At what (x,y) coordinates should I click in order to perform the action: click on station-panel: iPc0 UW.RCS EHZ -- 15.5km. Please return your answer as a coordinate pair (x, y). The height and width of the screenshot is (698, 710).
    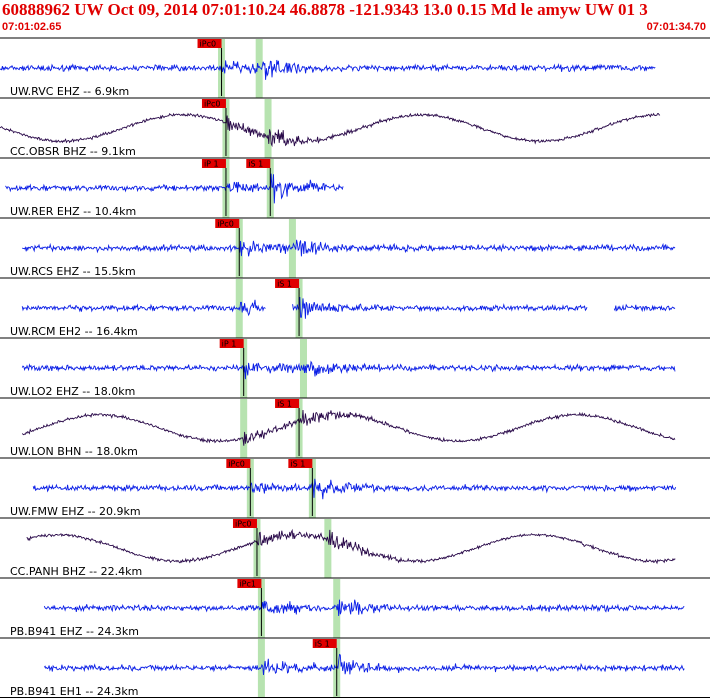
    Looking at the image, I should click on (355, 247).